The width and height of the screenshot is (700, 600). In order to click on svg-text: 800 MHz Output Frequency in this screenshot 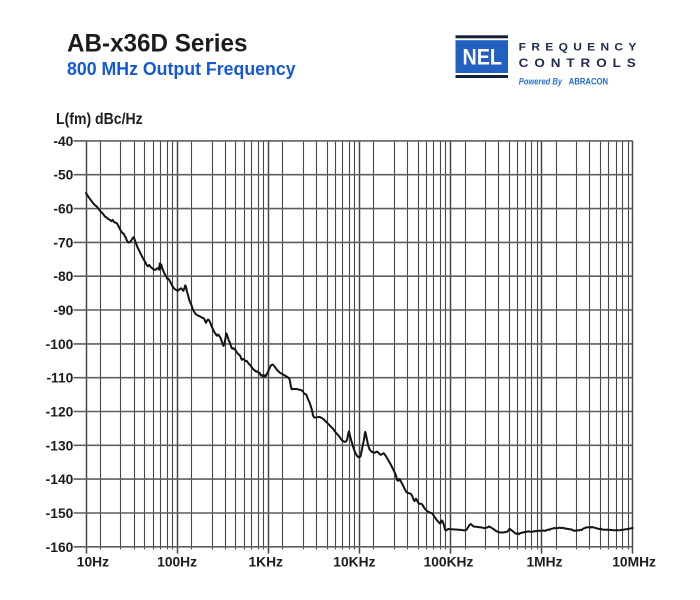, I will do `click(181, 69)`.